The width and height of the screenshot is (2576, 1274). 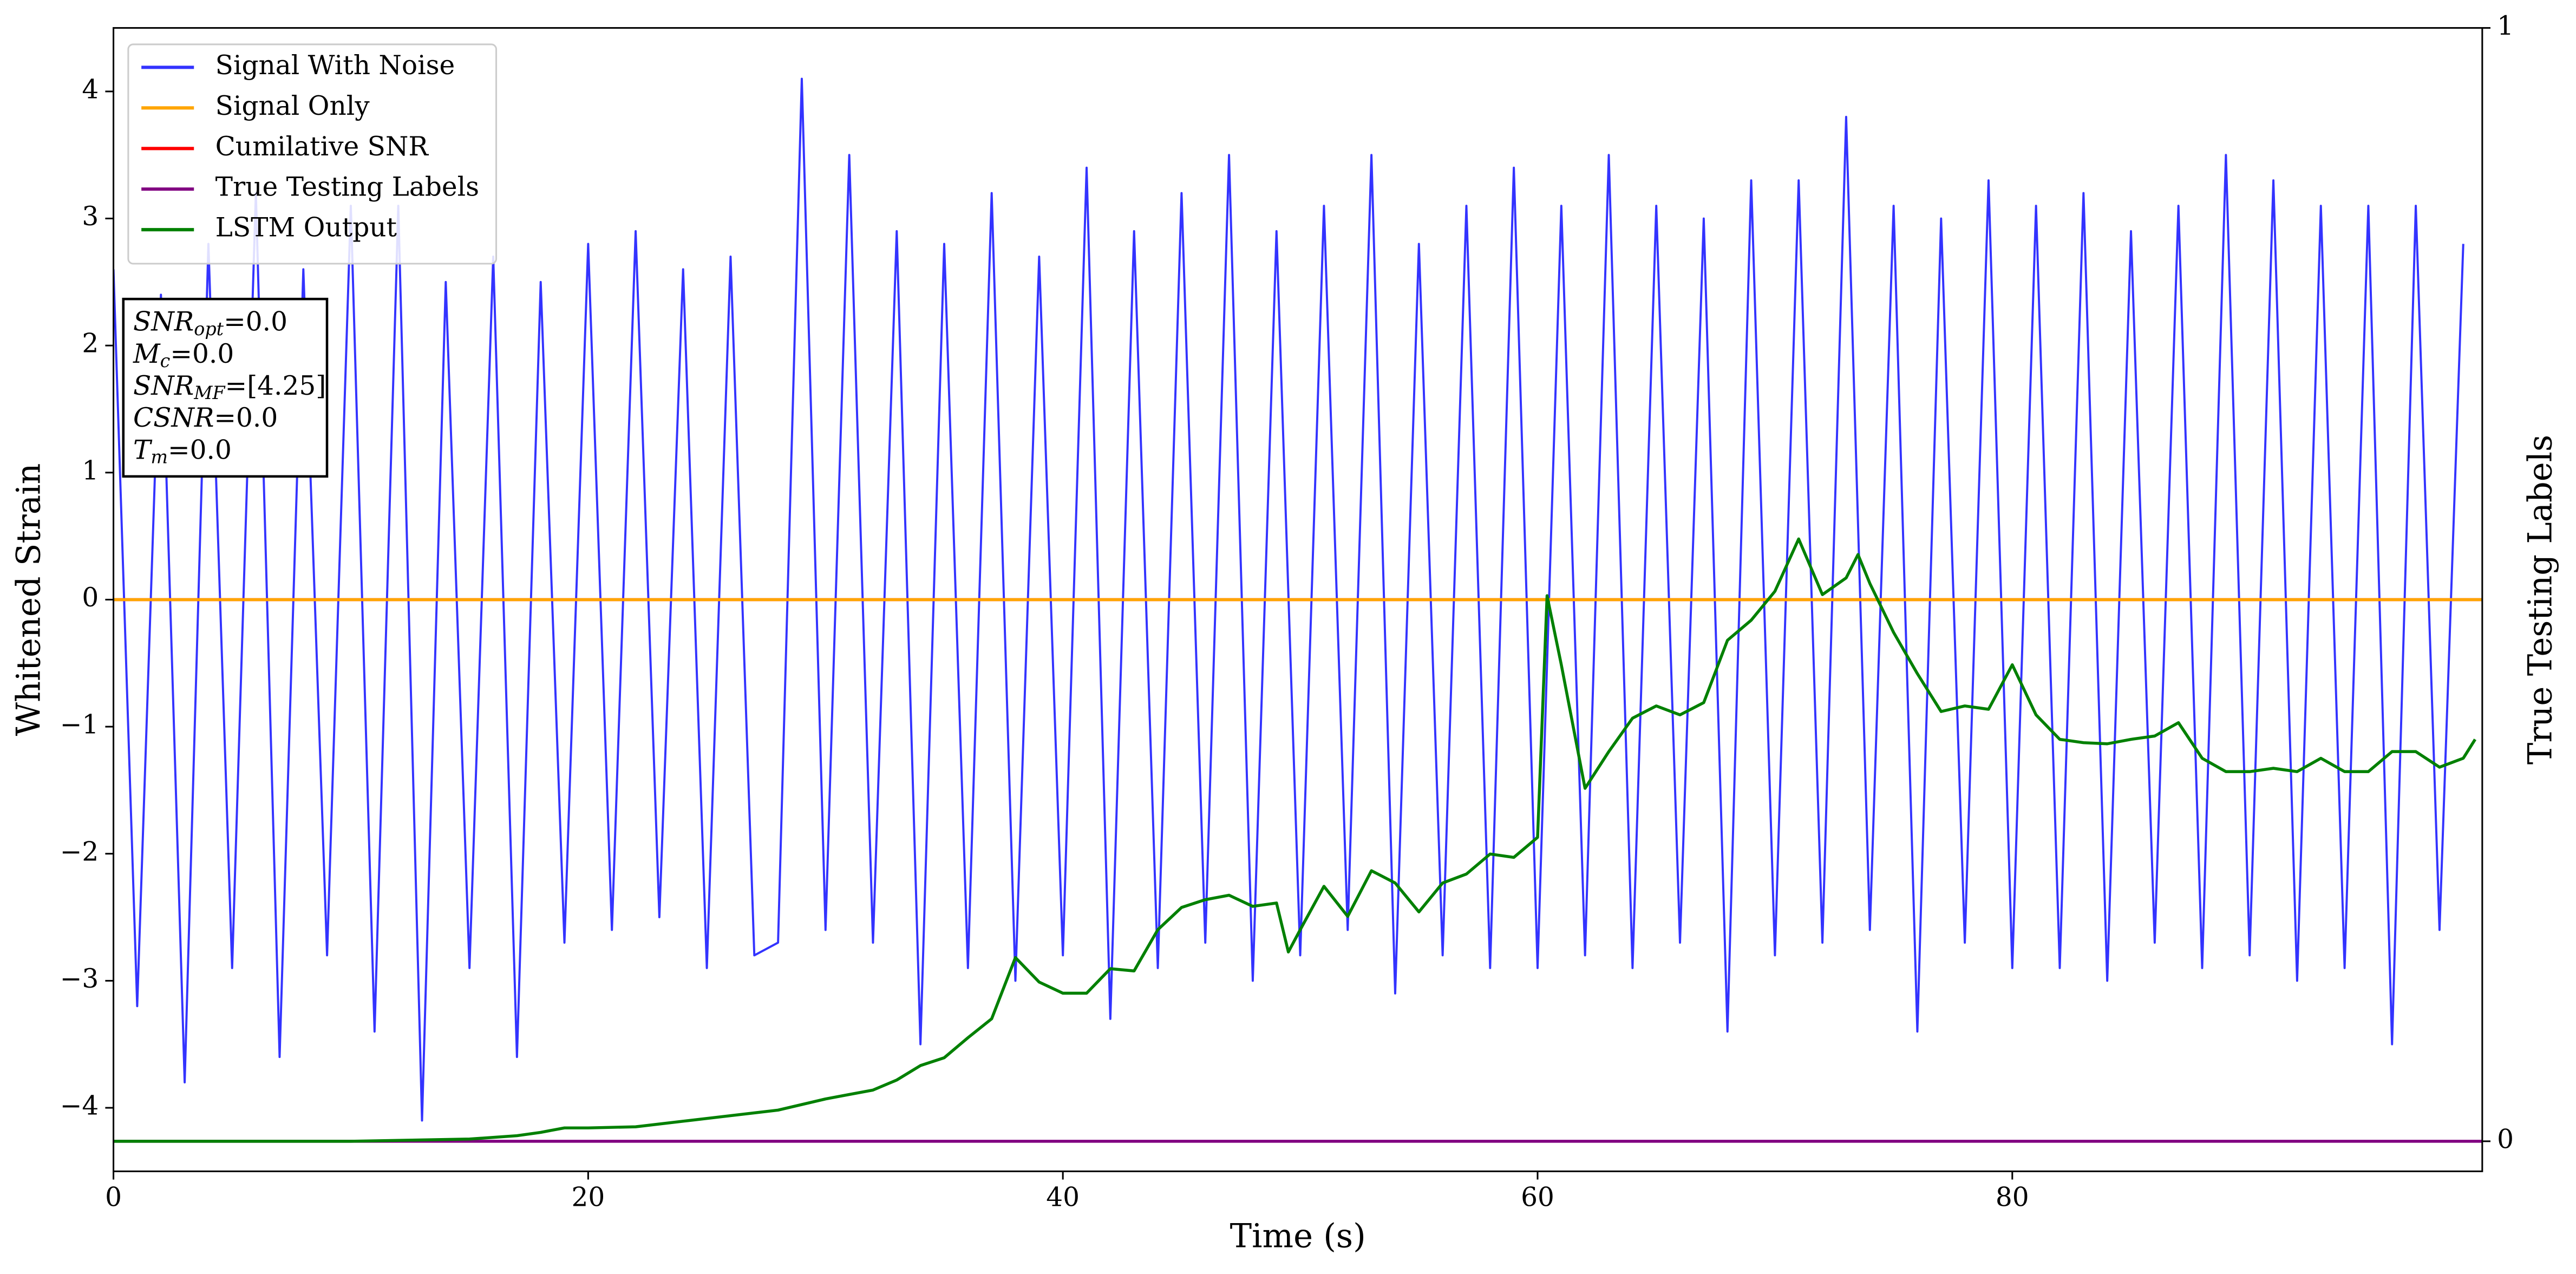 What do you see at coordinates (209, 328) in the screenshot?
I see `annotation-sub: opt` at bounding box center [209, 328].